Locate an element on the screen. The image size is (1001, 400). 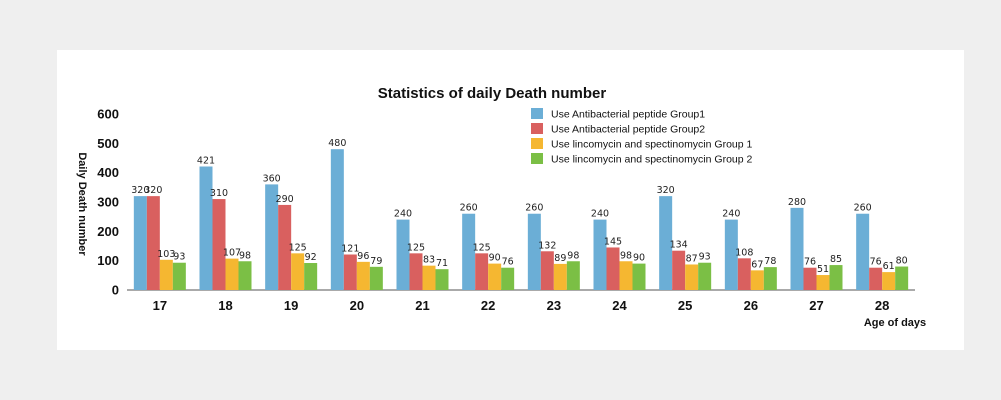
legend-label: Use lincomycin and spectinomycin Group 2 is located at coordinates (652, 160).